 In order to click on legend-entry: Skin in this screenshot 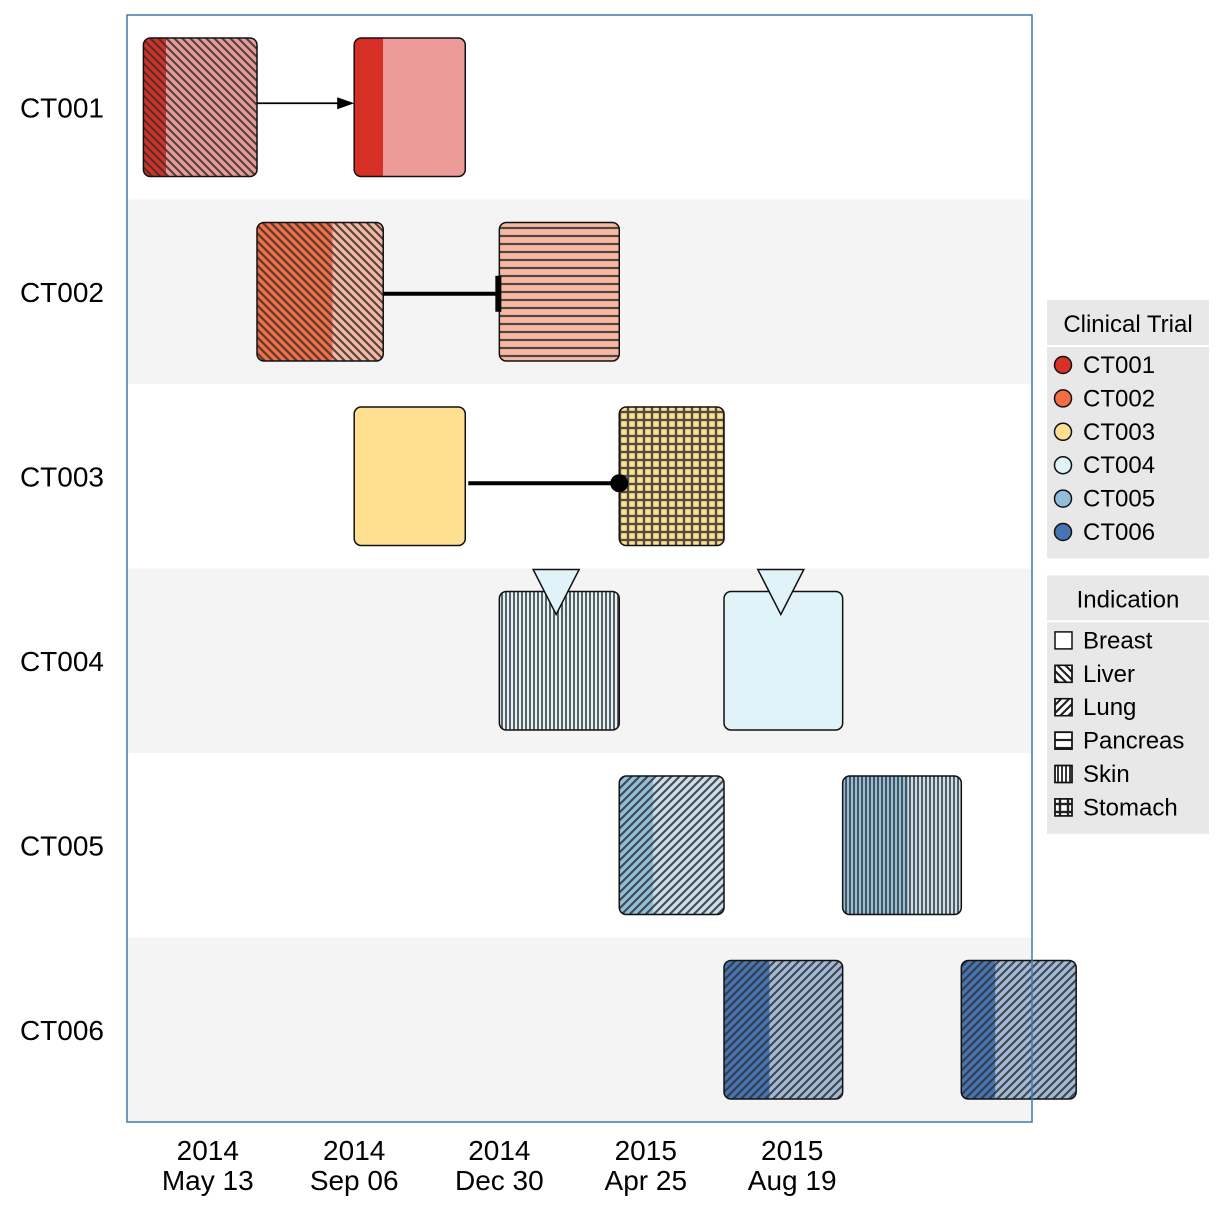, I will do `click(1092, 774)`.